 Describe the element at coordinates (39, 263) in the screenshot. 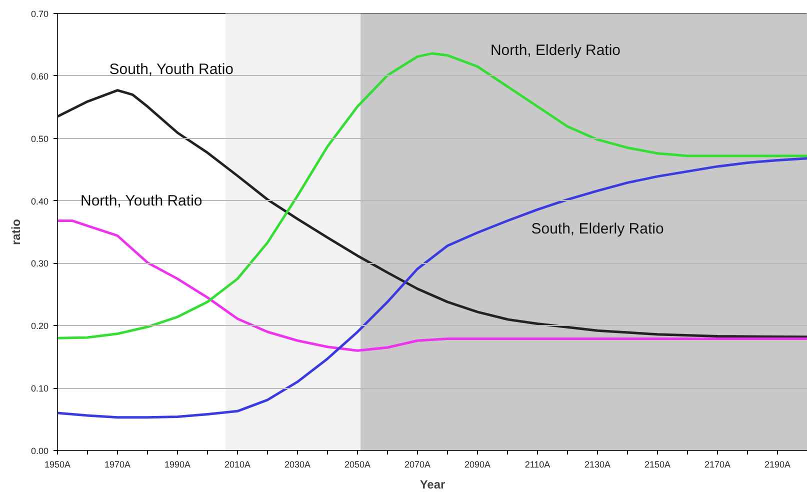

I see `y-tick-label: 0.30` at that location.